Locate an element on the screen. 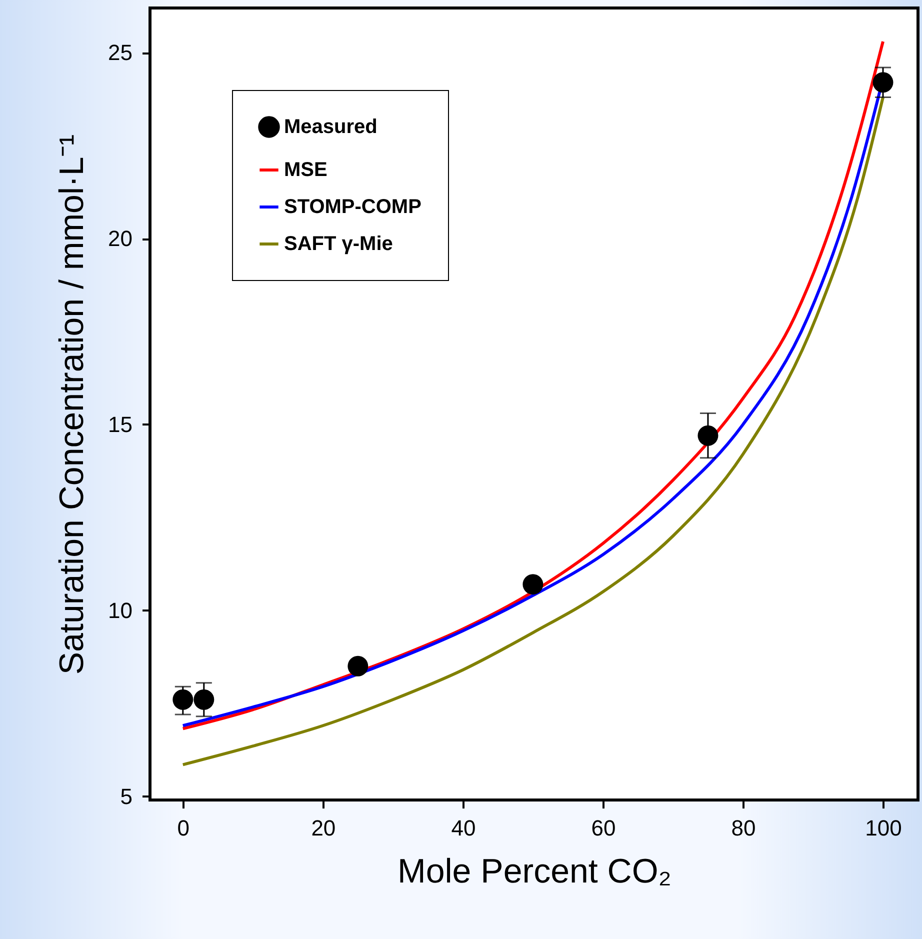 The image size is (922, 939). x-tick-label: 40 is located at coordinates (463, 828).